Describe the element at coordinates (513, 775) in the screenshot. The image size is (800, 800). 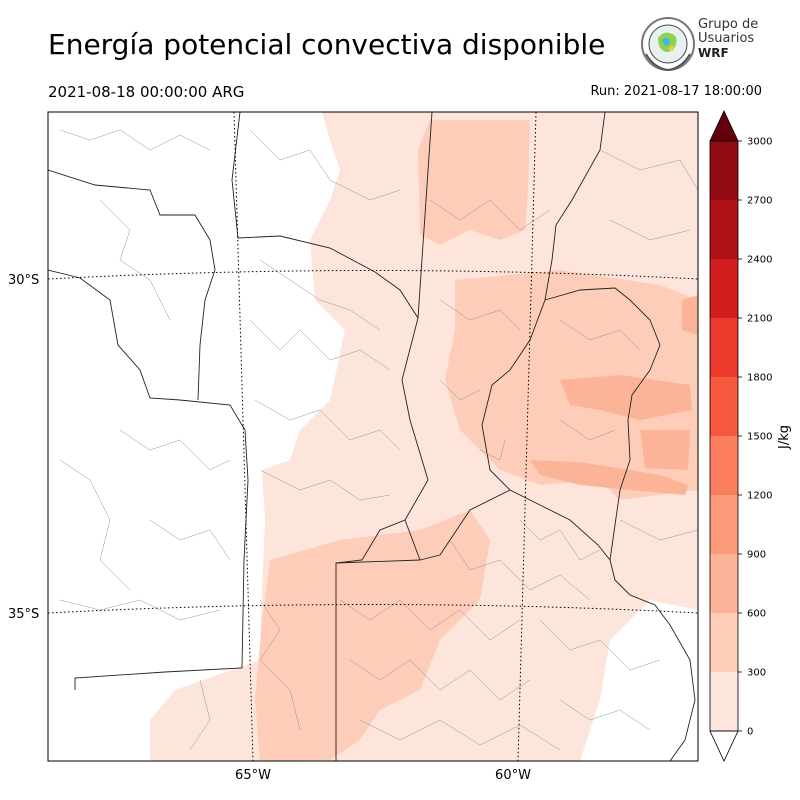
I see `lon-label-60w: 60°W` at that location.